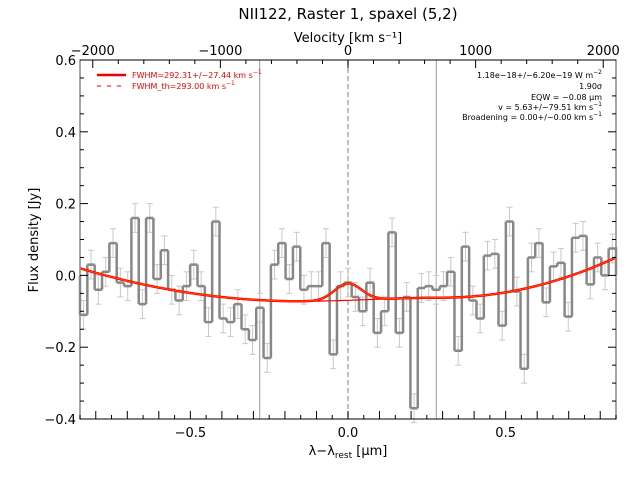 The height and width of the screenshot is (480, 640). I want to click on y-tick-label: 0.6, so click(65, 61).